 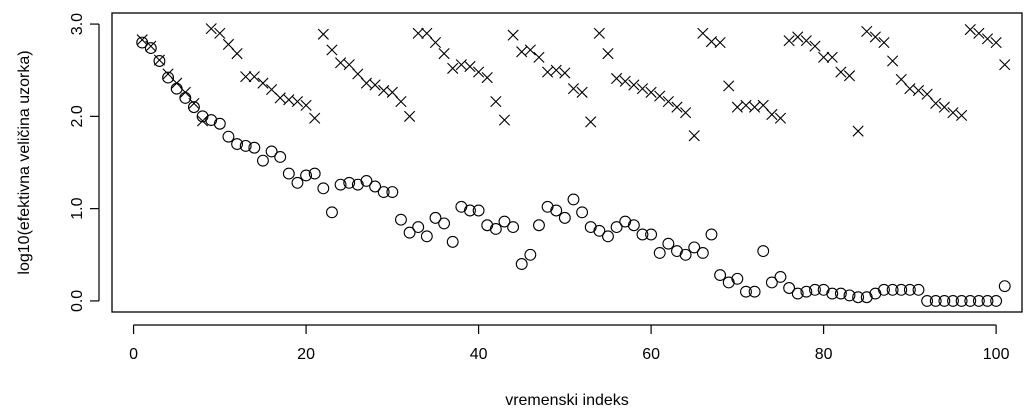 What do you see at coordinates (567, 400) in the screenshot?
I see `x-axis-title: vremenski indeks` at bounding box center [567, 400].